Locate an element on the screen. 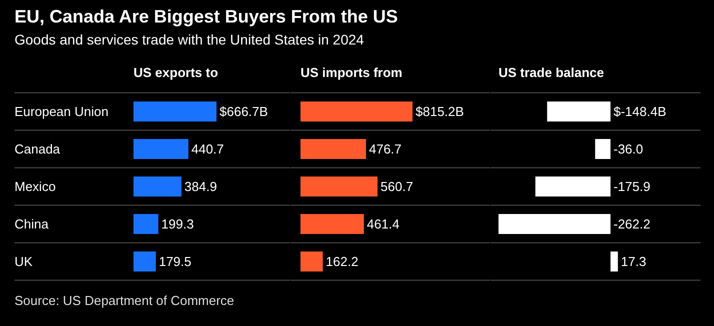 This screenshot has width=714, height=326. data-label: 162.2 is located at coordinates (342, 261).